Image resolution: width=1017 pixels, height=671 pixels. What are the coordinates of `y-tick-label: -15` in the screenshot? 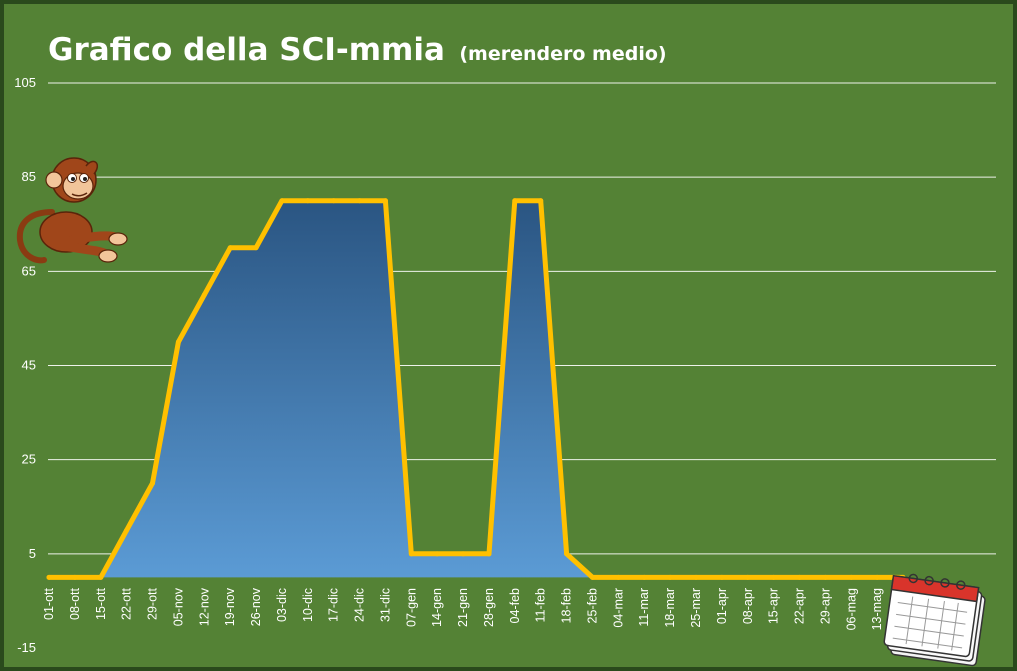 It's located at (26, 647).